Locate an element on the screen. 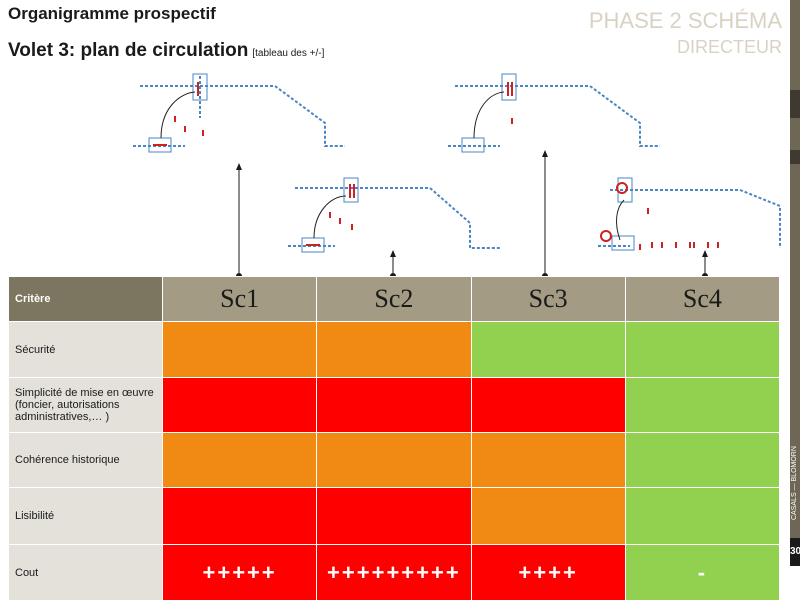 This screenshot has width=800, height=601. side-label: CASALS — BLOMORN is located at coordinates (794, 483).